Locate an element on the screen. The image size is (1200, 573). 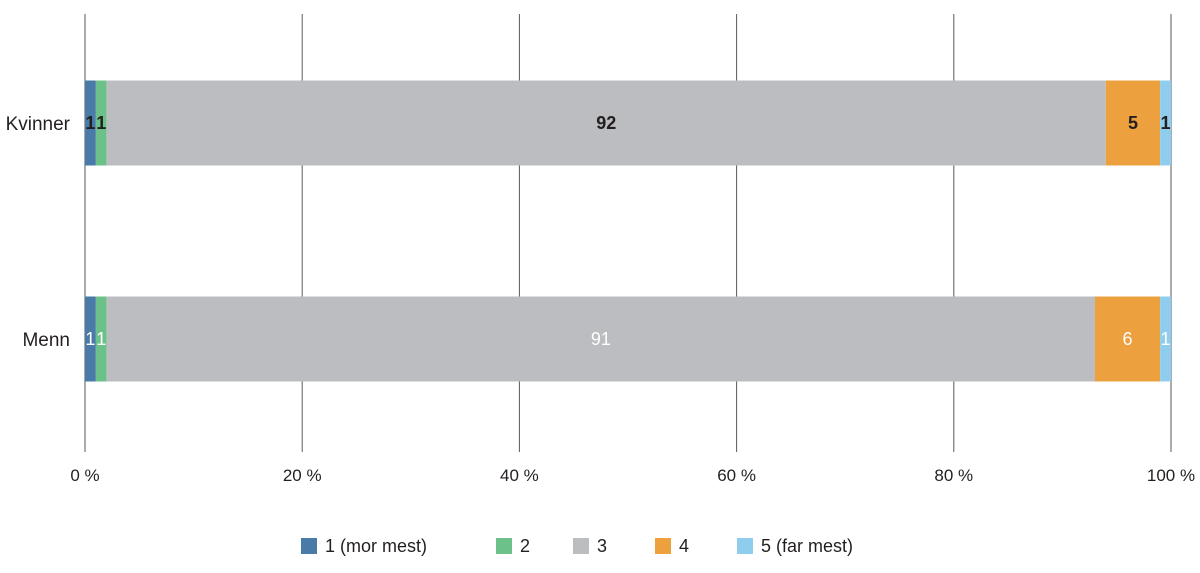
legend: 1 (mor mest) 2 3 4 5 (far mest) is located at coordinates (577, 546).